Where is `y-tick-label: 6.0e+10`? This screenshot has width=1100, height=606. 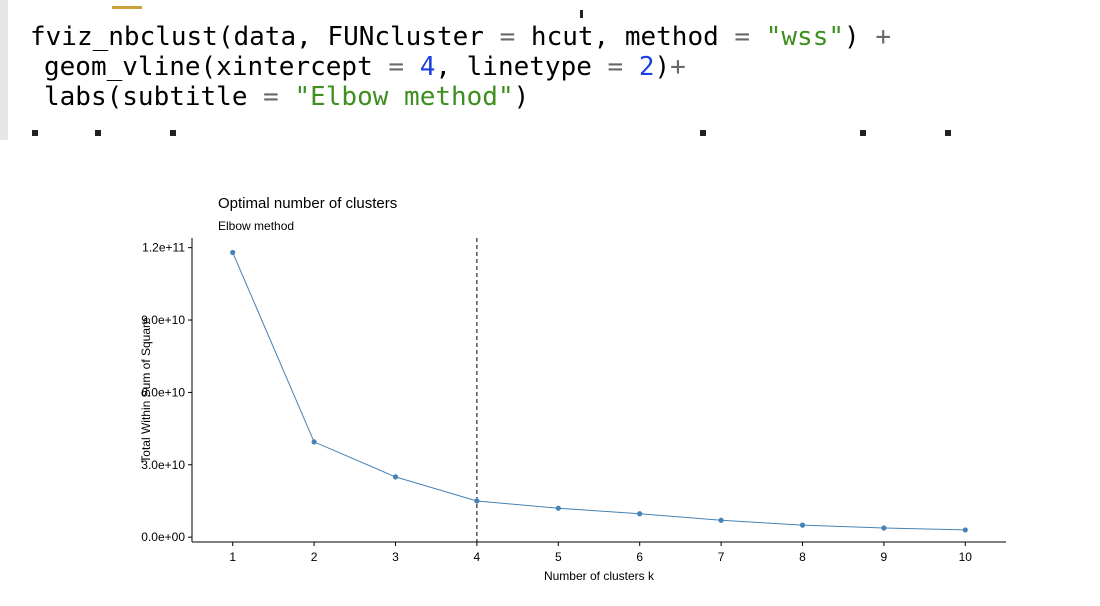
y-tick-label: 6.0e+10 is located at coordinates (163, 392).